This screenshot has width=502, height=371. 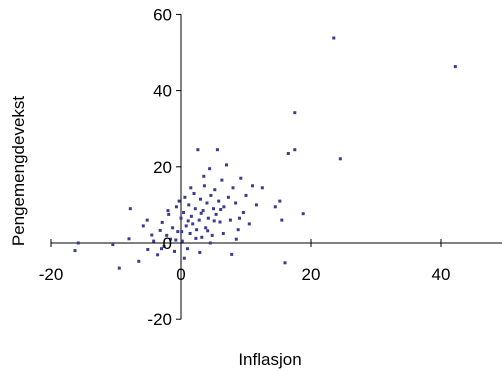 What do you see at coordinates (269, 359) in the screenshot?
I see `x-axis-title: Inflasjon` at bounding box center [269, 359].